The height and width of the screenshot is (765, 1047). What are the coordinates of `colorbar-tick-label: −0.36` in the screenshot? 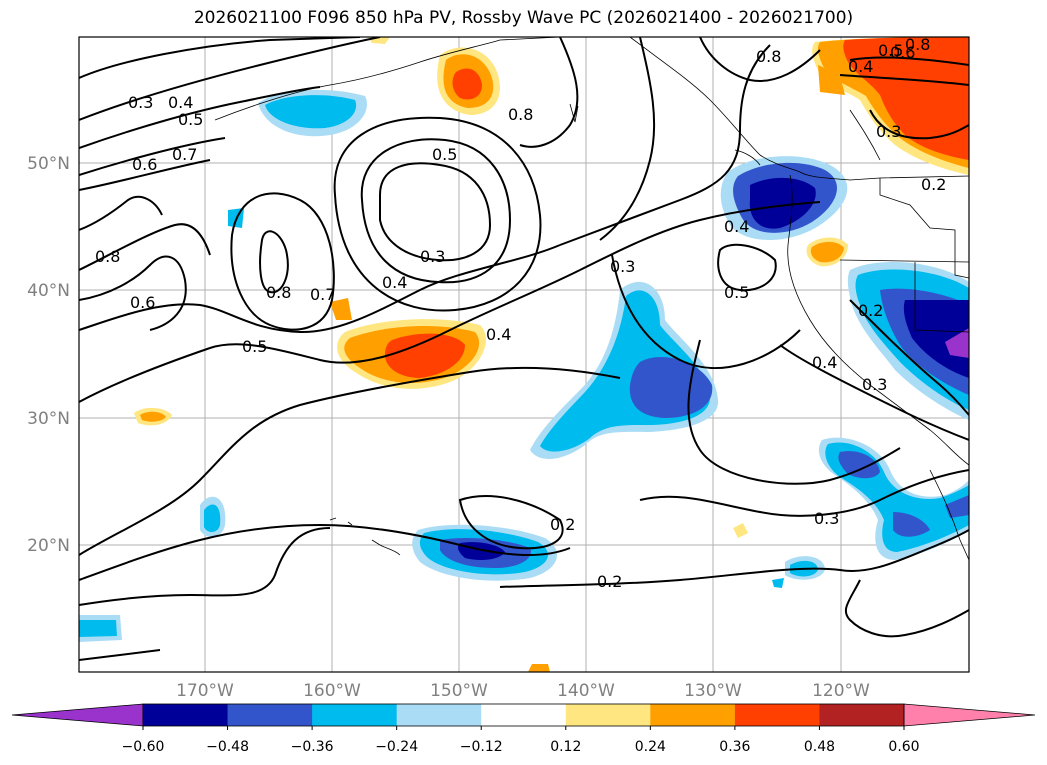 It's located at (312, 747).